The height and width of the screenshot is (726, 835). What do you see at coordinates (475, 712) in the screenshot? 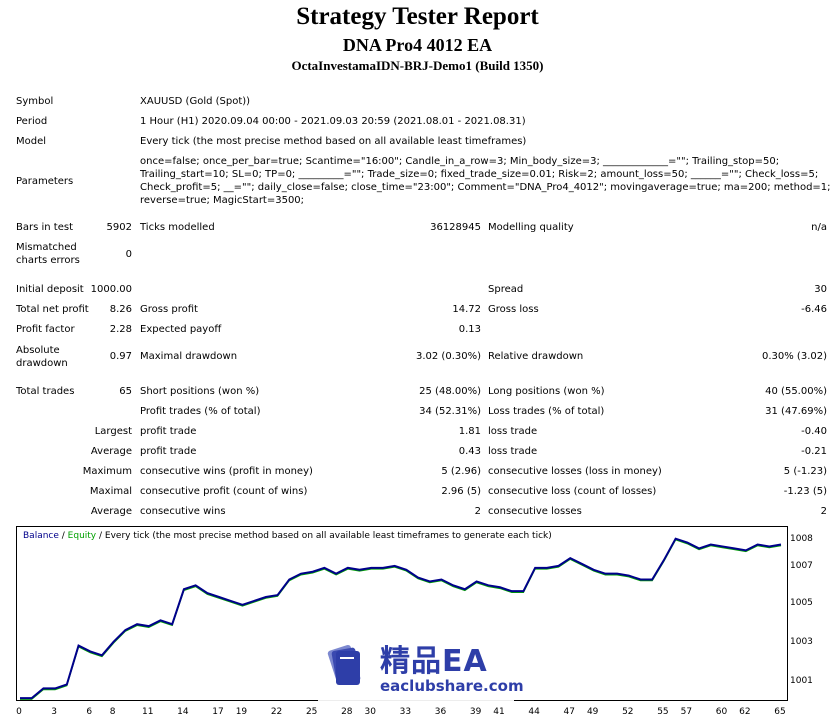
I see `x-tick-label: 39` at bounding box center [475, 712].